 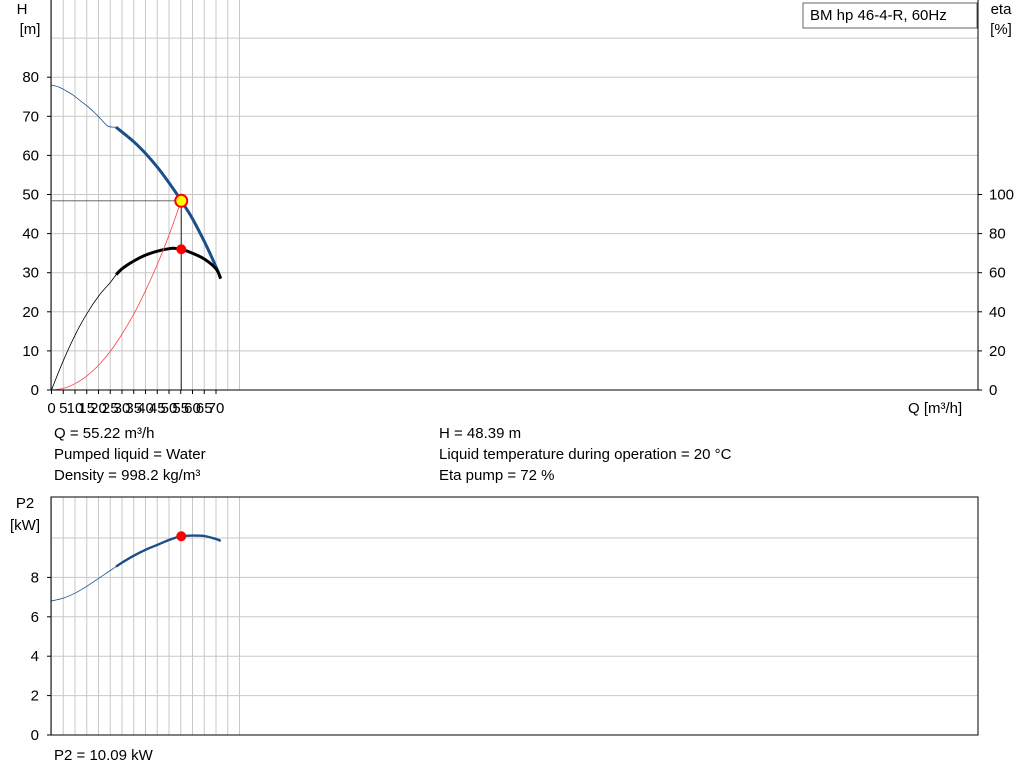 What do you see at coordinates (103, 755) in the screenshot?
I see `info-power: P2 = 10.09 kW` at bounding box center [103, 755].